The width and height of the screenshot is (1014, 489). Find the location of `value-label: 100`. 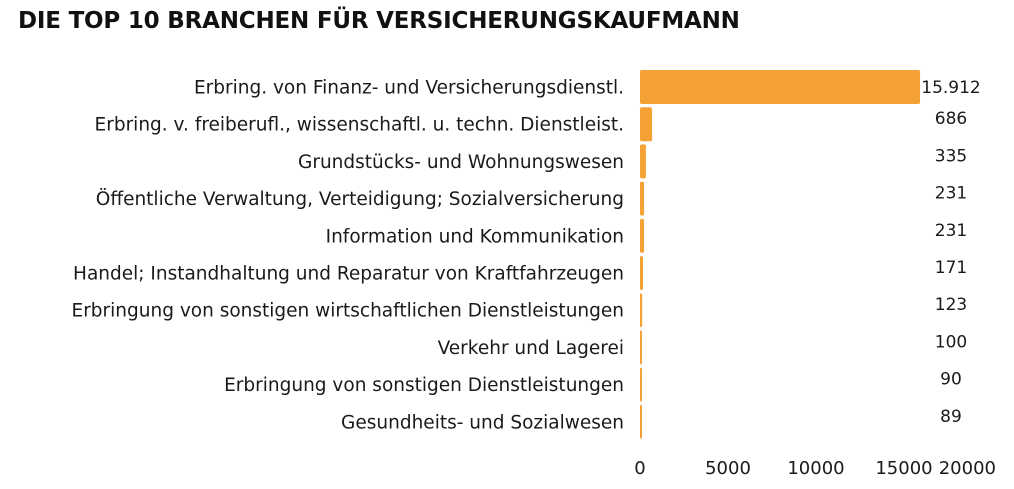

value-label: 100 is located at coordinates (951, 342).